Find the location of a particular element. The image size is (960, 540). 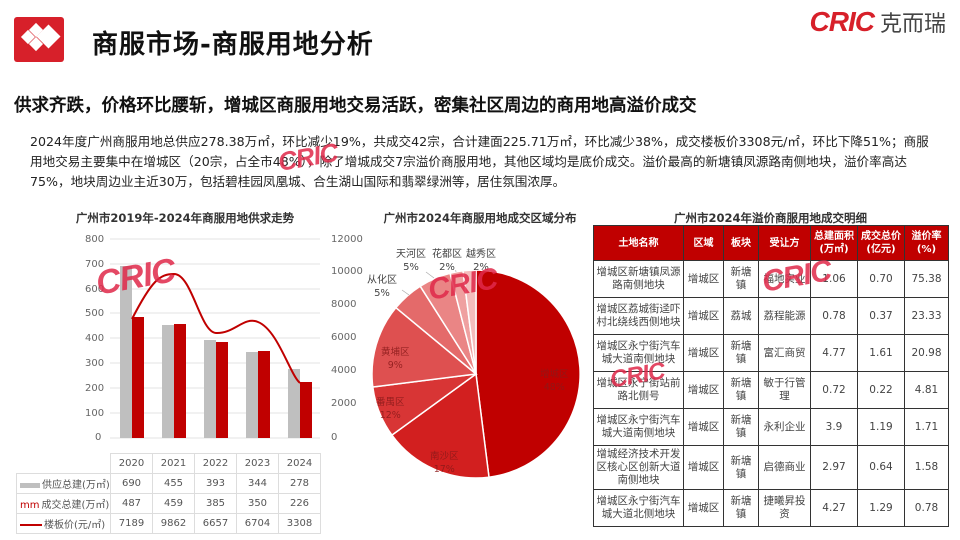

y-right-tick: 10000 is located at coordinates (347, 271).